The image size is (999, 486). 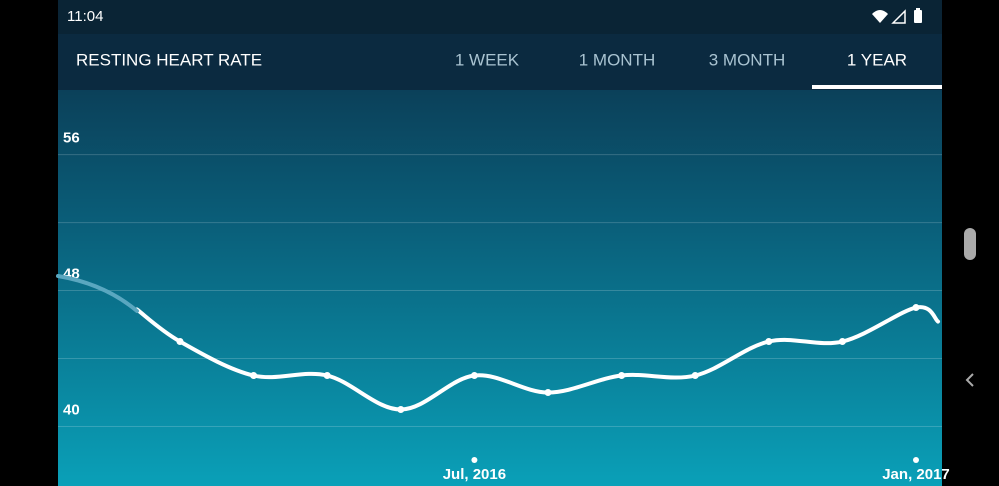 What do you see at coordinates (617, 59) in the screenshot?
I see `tab: 1 MONTH` at bounding box center [617, 59].